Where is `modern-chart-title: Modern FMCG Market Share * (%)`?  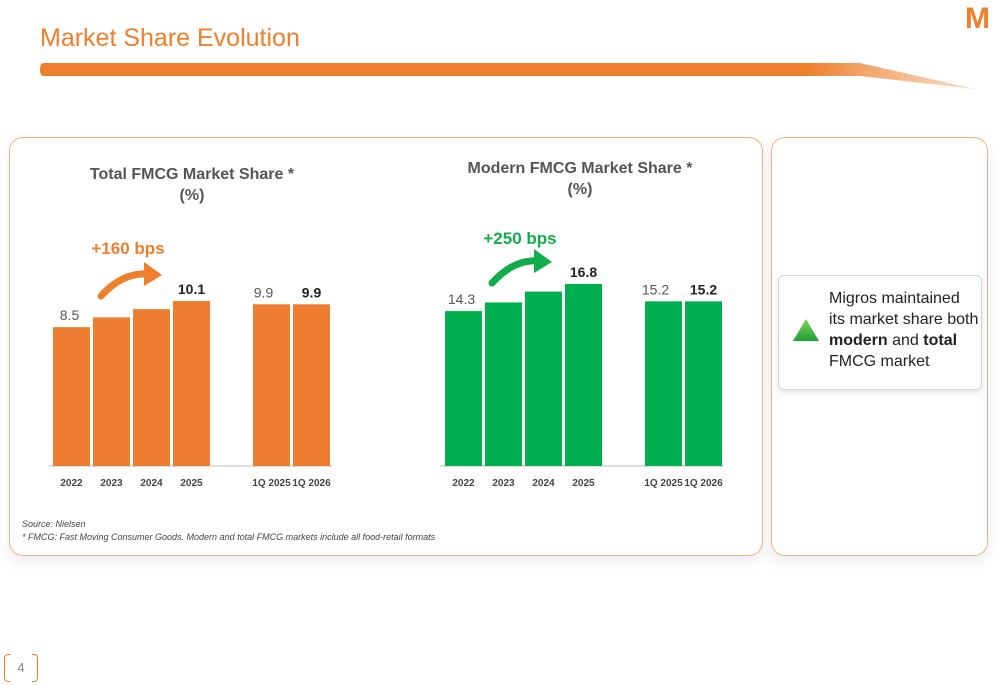 modern-chart-title: Modern FMCG Market Share * (%) is located at coordinates (580, 179).